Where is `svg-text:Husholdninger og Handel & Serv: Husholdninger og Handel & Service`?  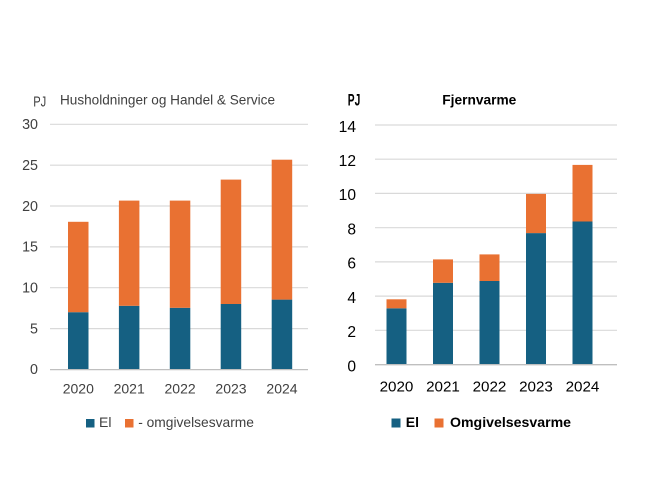
svg-text:Husholdninger og Handel & Serv: Husholdninger og Handel & Service is located at coordinates (167, 99).